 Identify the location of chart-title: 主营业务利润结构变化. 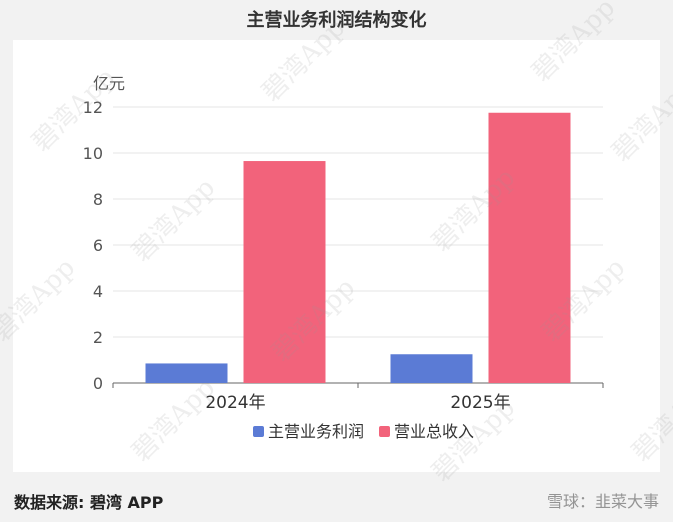
(336, 20).